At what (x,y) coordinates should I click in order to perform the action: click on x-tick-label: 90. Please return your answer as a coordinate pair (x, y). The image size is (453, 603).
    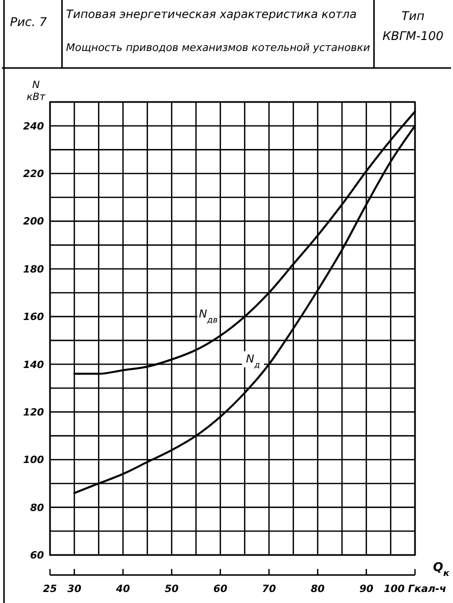
    Looking at the image, I should click on (366, 589).